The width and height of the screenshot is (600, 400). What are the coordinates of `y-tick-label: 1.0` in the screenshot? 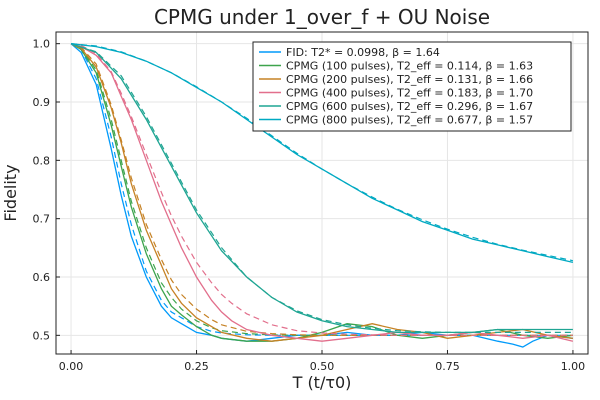 It's located at (42, 44).